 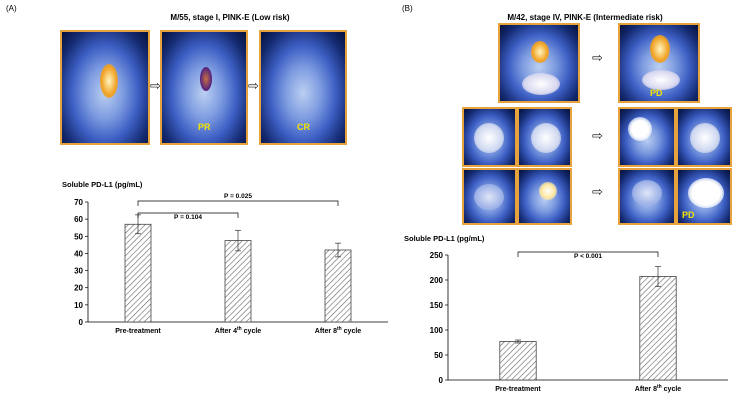 I want to click on panel-b-label: (B), so click(x=407, y=8).